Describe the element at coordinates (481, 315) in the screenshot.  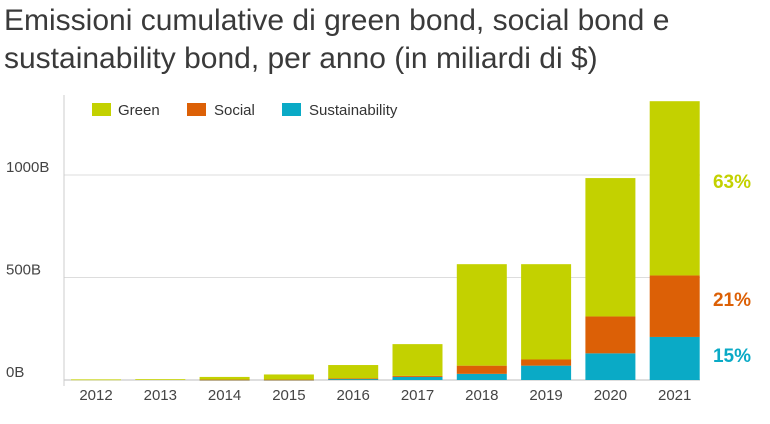
I see `bar-green-2018` at that location.